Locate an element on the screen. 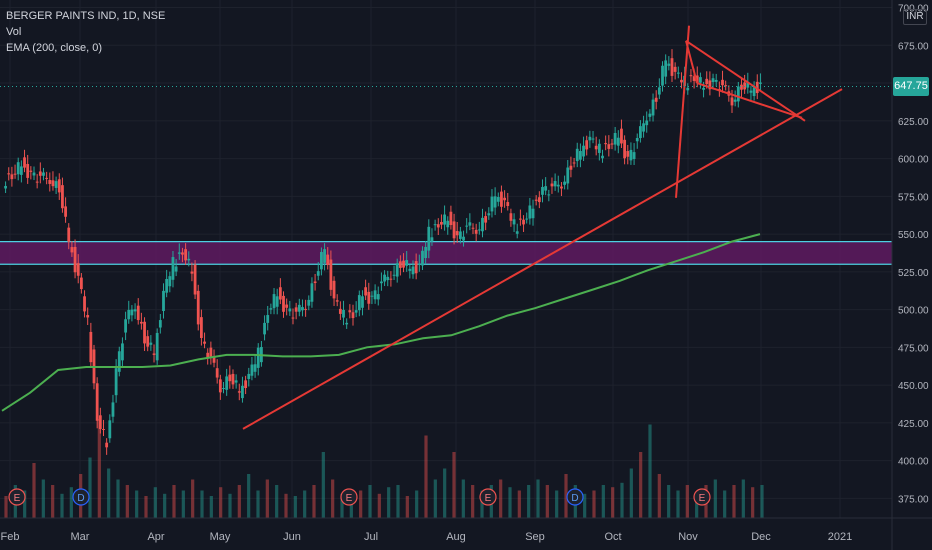  currency-unit-label: INR is located at coordinates (915, 17).